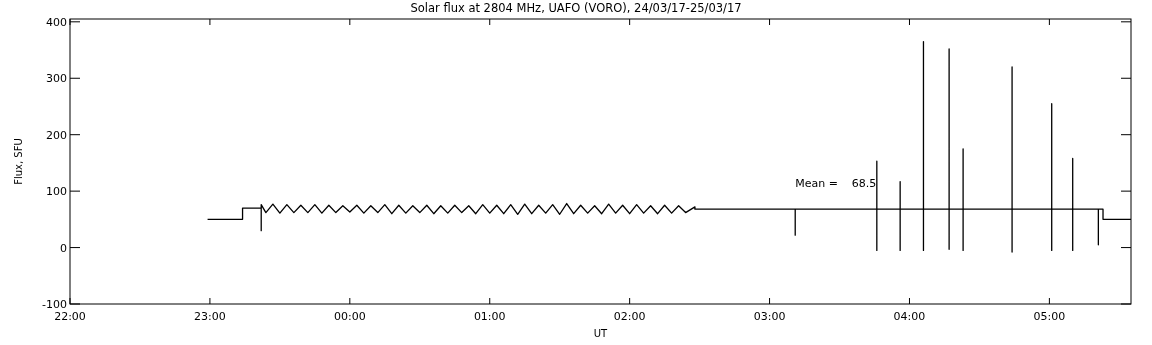  I want to click on x-tick-label: 00:00, so click(349, 316).